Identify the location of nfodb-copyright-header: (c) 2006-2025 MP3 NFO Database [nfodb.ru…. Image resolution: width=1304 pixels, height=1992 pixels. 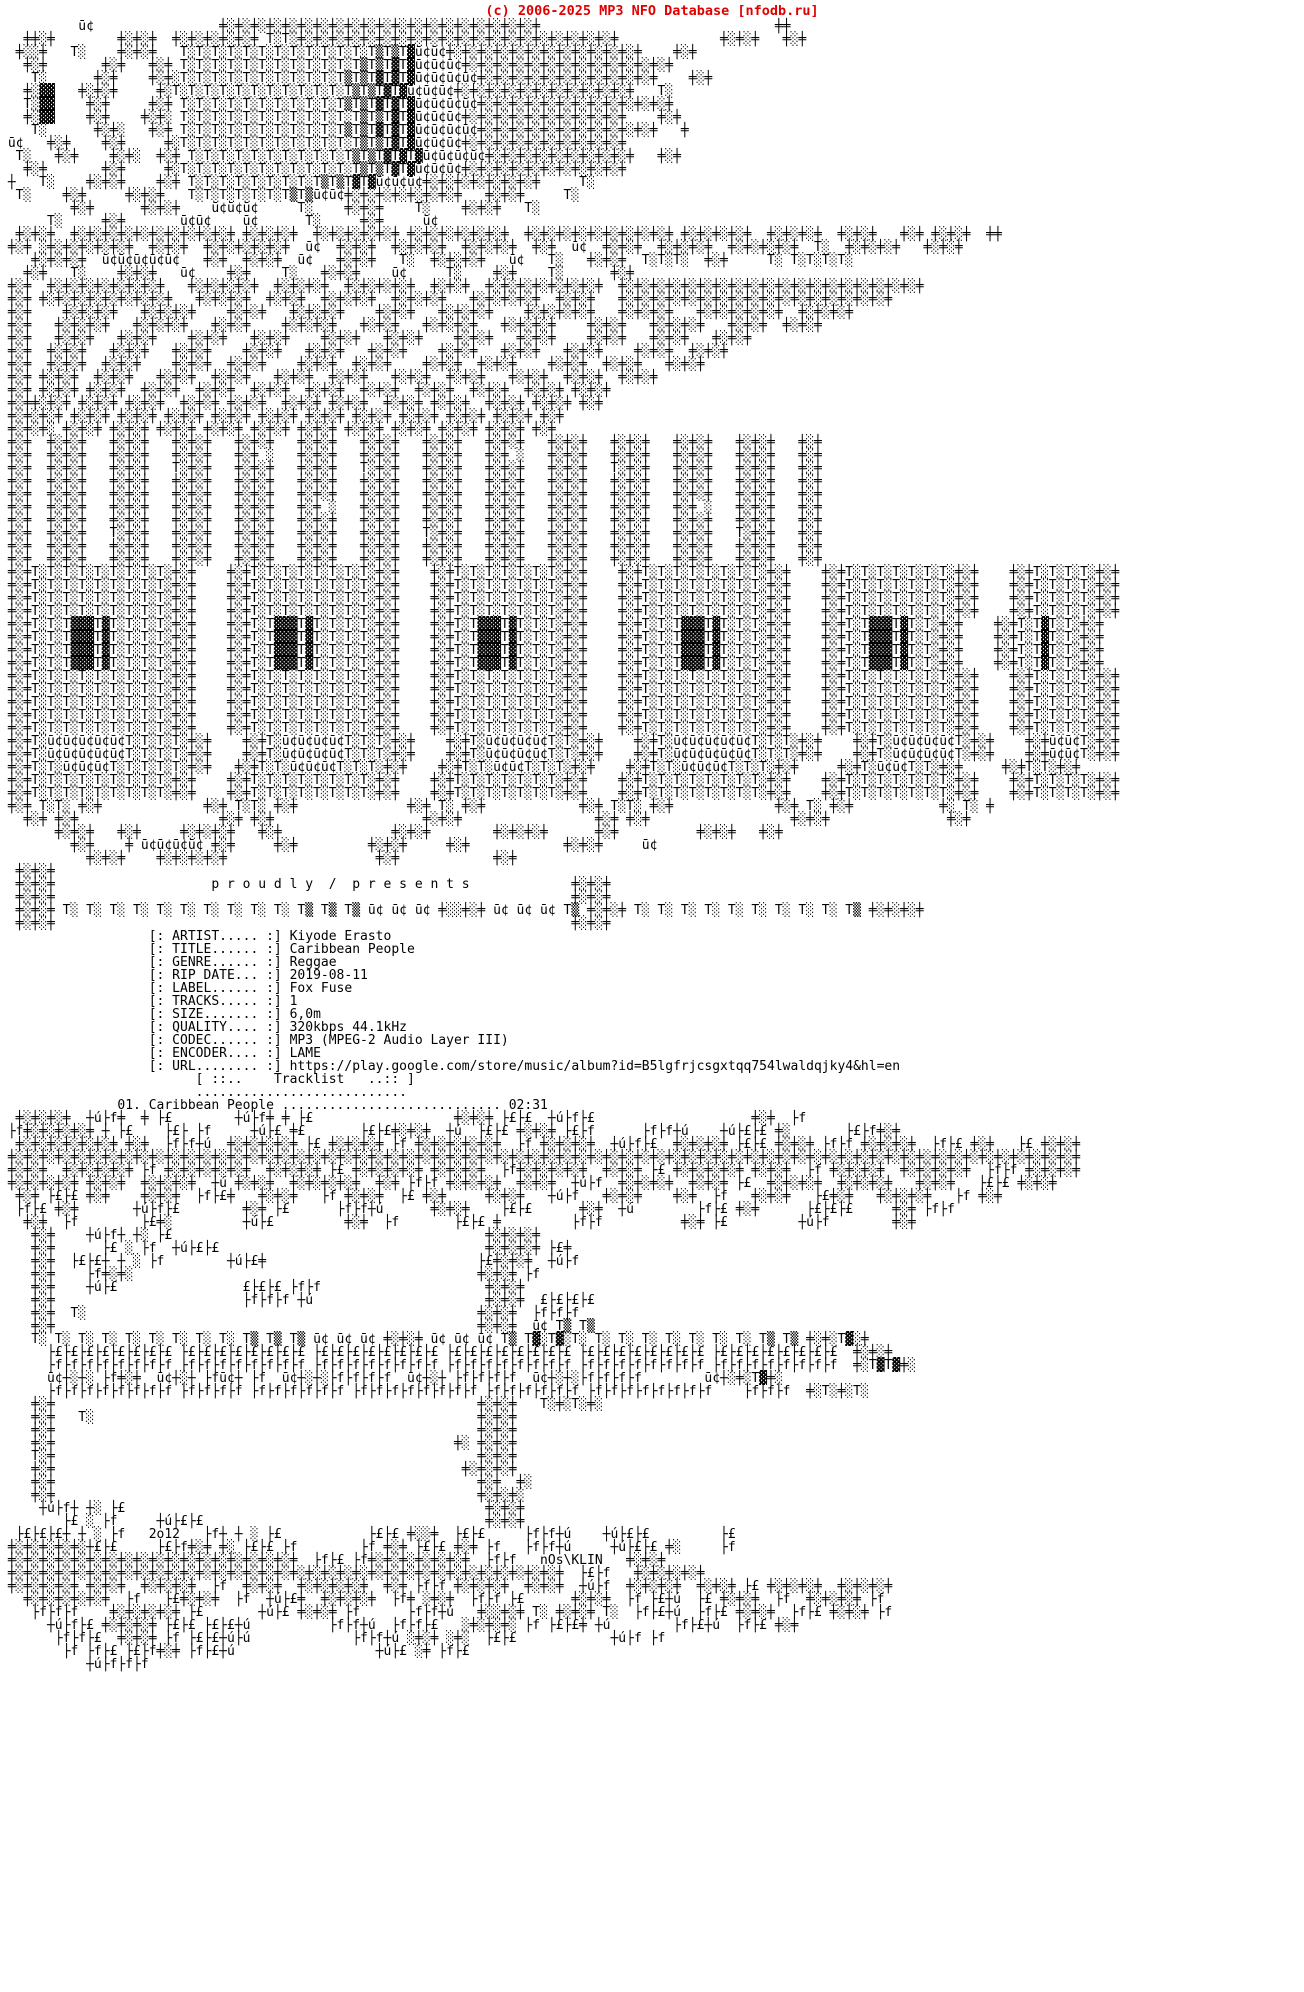
(652, 11).